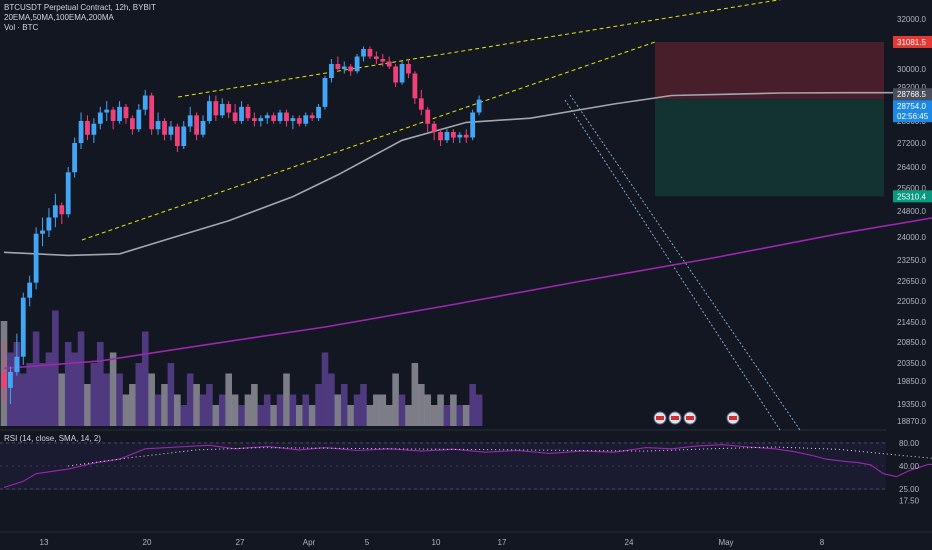 This screenshot has width=932, height=550. Describe the element at coordinates (502, 542) in the screenshot. I see `time-tick-label: 17` at that location.